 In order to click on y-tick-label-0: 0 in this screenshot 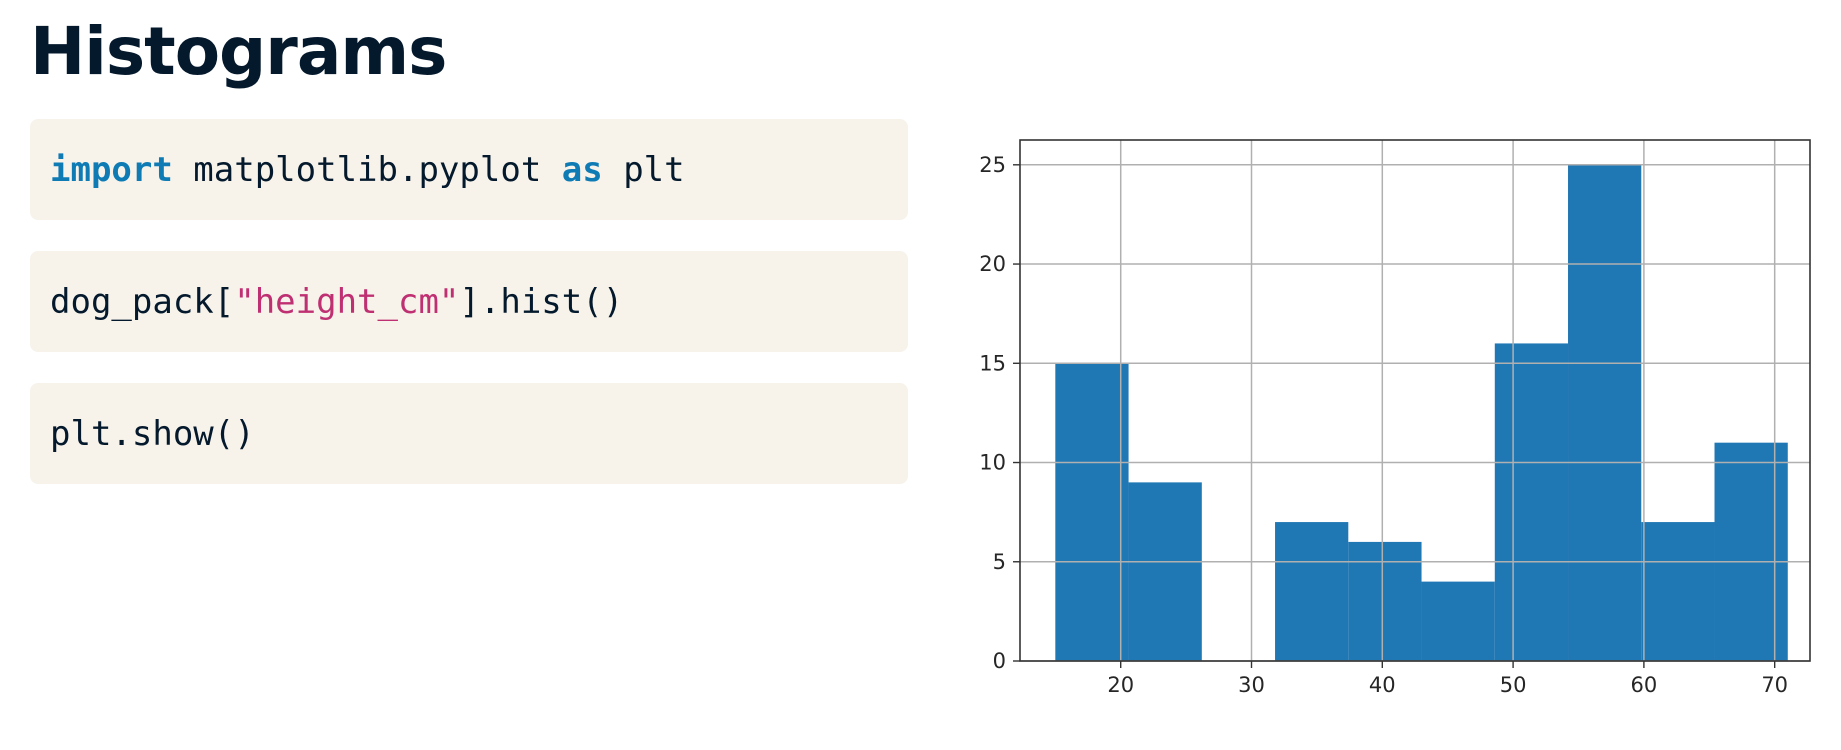, I will do `click(999, 661)`.